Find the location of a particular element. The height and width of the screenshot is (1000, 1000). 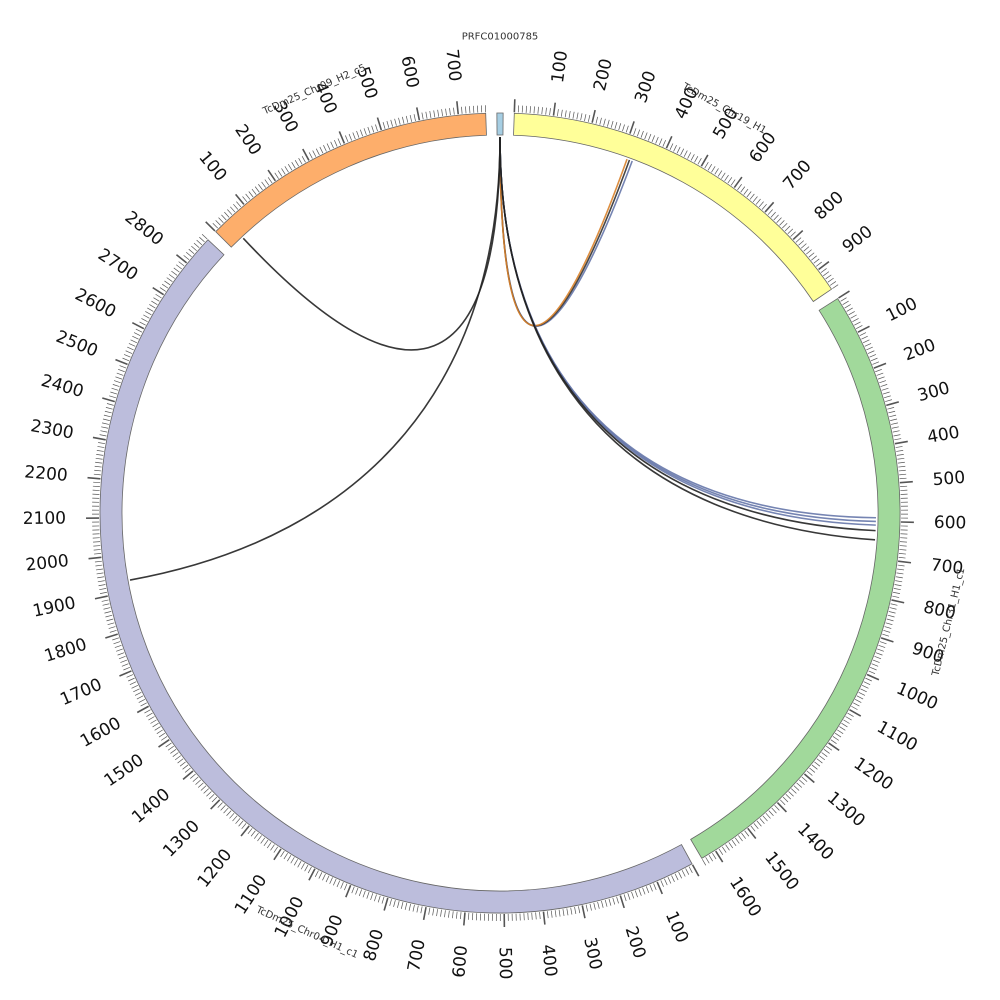

segment-tcdm25-chr09-h2-c5 is located at coordinates (351, 180).